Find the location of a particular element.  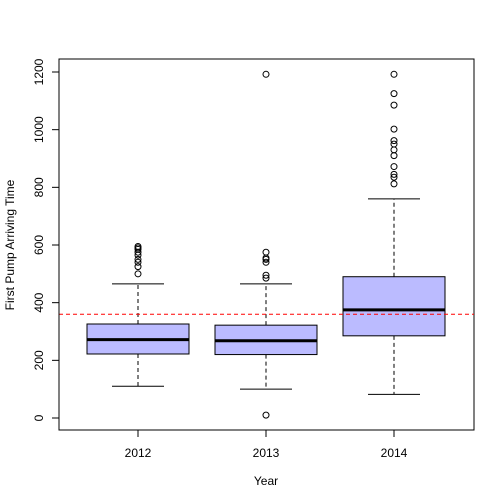

y-tick-label: 400 is located at coordinates (39, 302).